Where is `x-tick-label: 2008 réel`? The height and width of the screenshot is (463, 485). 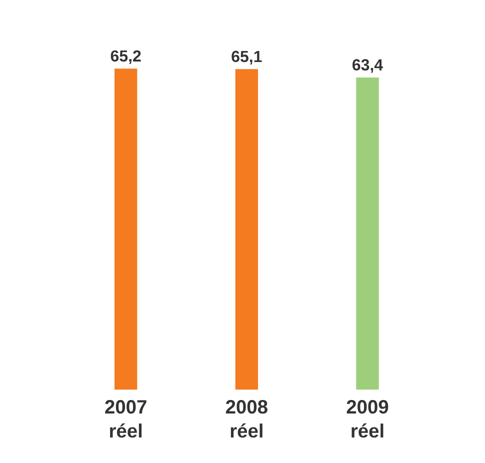 x-tick-label: 2008 réel is located at coordinates (247, 419).